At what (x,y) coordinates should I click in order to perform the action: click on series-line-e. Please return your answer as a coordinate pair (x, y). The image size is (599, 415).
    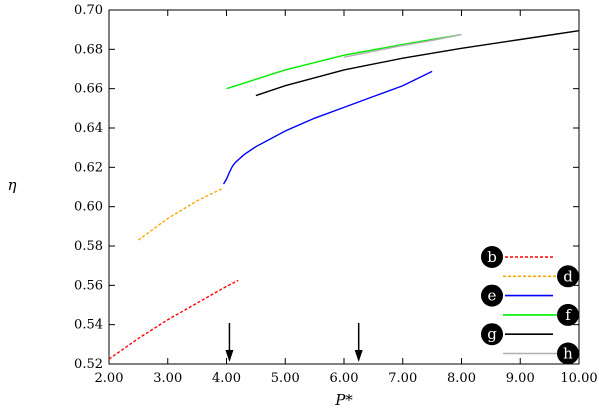
    Looking at the image, I should click on (327, 127).